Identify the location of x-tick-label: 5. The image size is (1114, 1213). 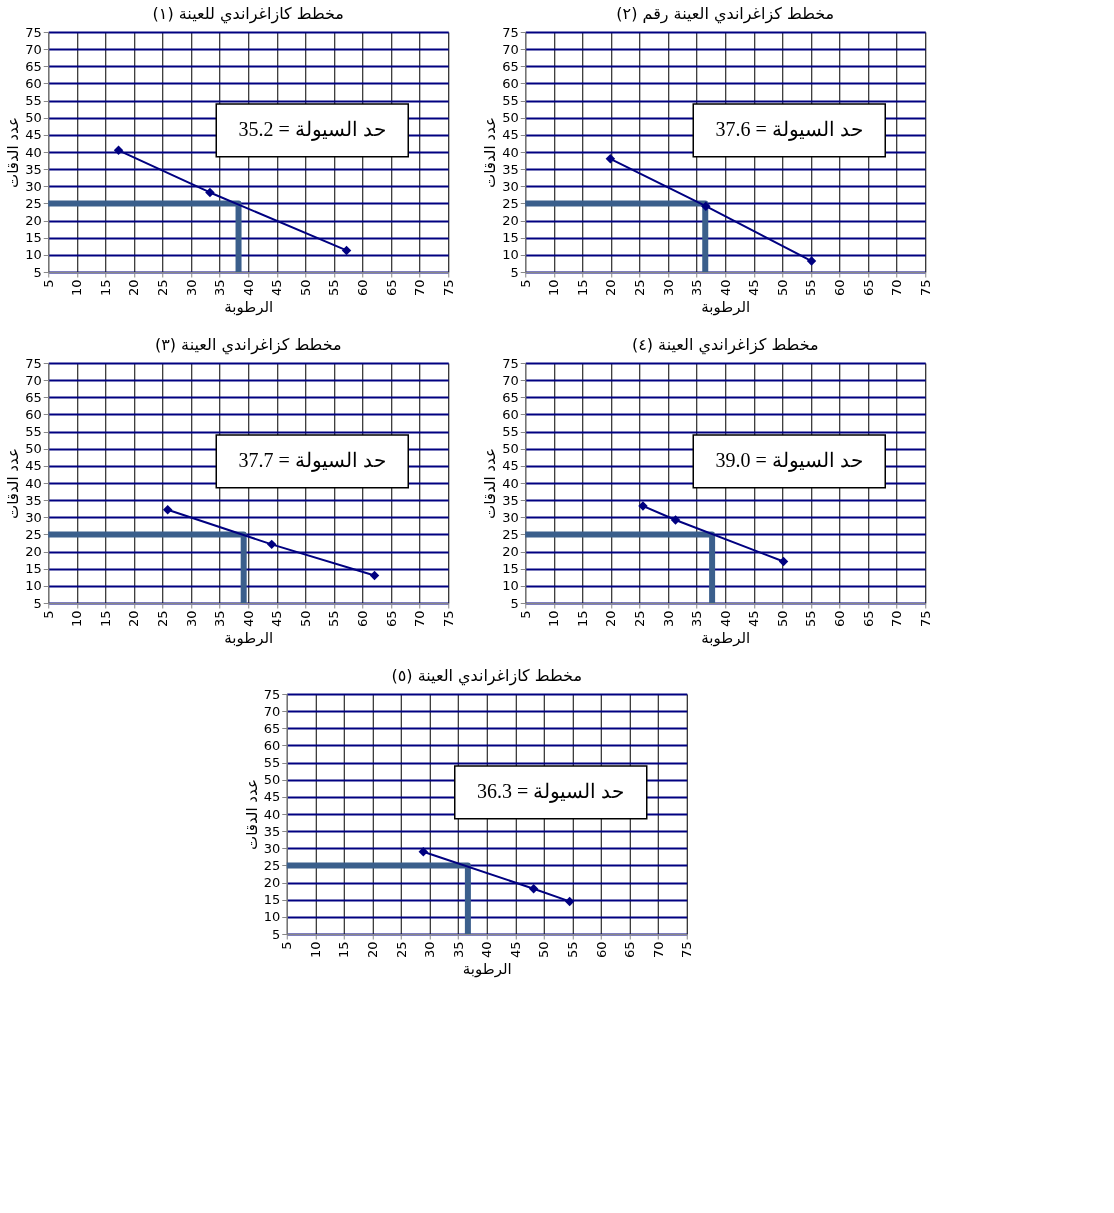
(48, 614).